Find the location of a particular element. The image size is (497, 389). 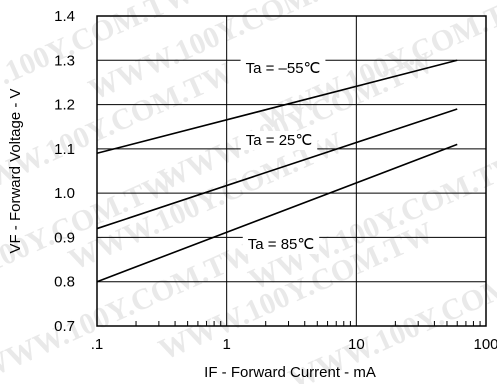

curve-label: Ta = 25℃ is located at coordinates (279, 140).